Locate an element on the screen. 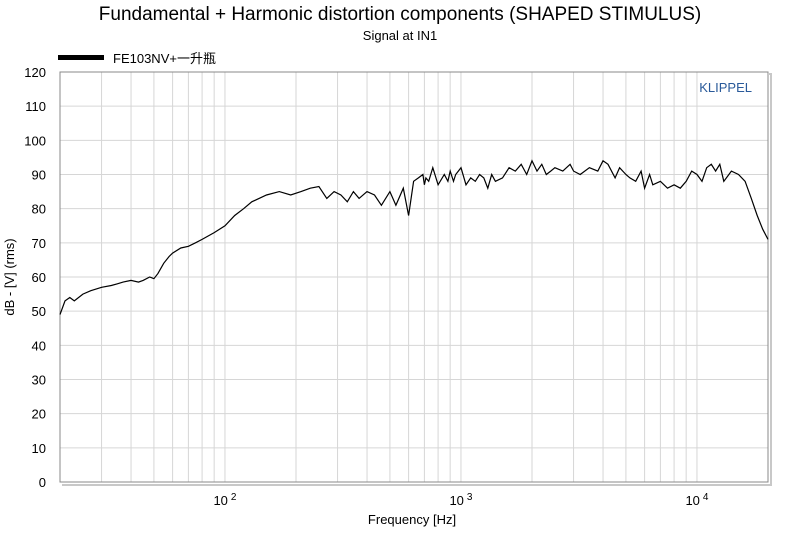  x-tick-labels: 10 2 10 3 10 4 is located at coordinates (460, 500).